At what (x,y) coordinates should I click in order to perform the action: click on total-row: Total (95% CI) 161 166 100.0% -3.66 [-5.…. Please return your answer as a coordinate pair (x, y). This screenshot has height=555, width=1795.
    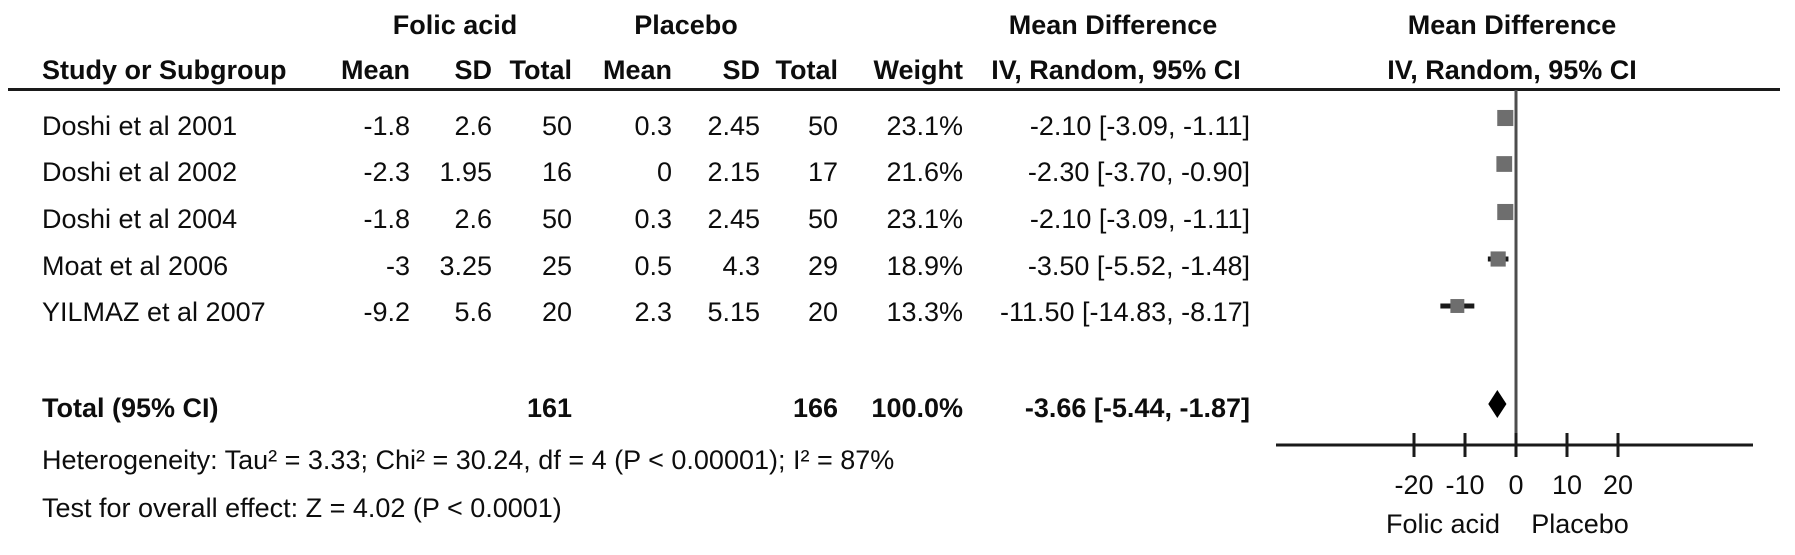
    Looking at the image, I should click on (897, 408).